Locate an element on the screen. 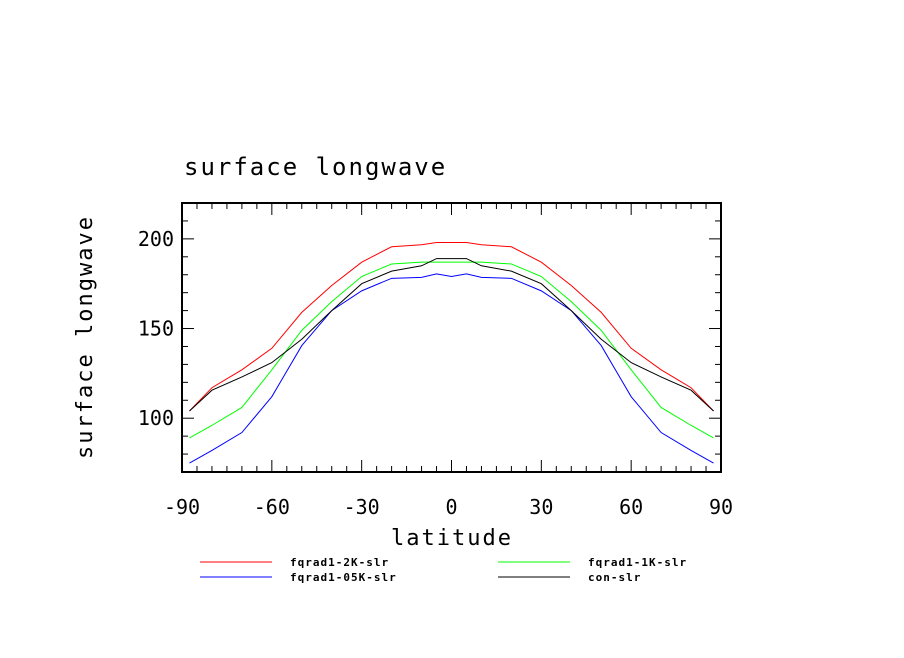  x-axis-label: latitude is located at coordinates (452, 538).